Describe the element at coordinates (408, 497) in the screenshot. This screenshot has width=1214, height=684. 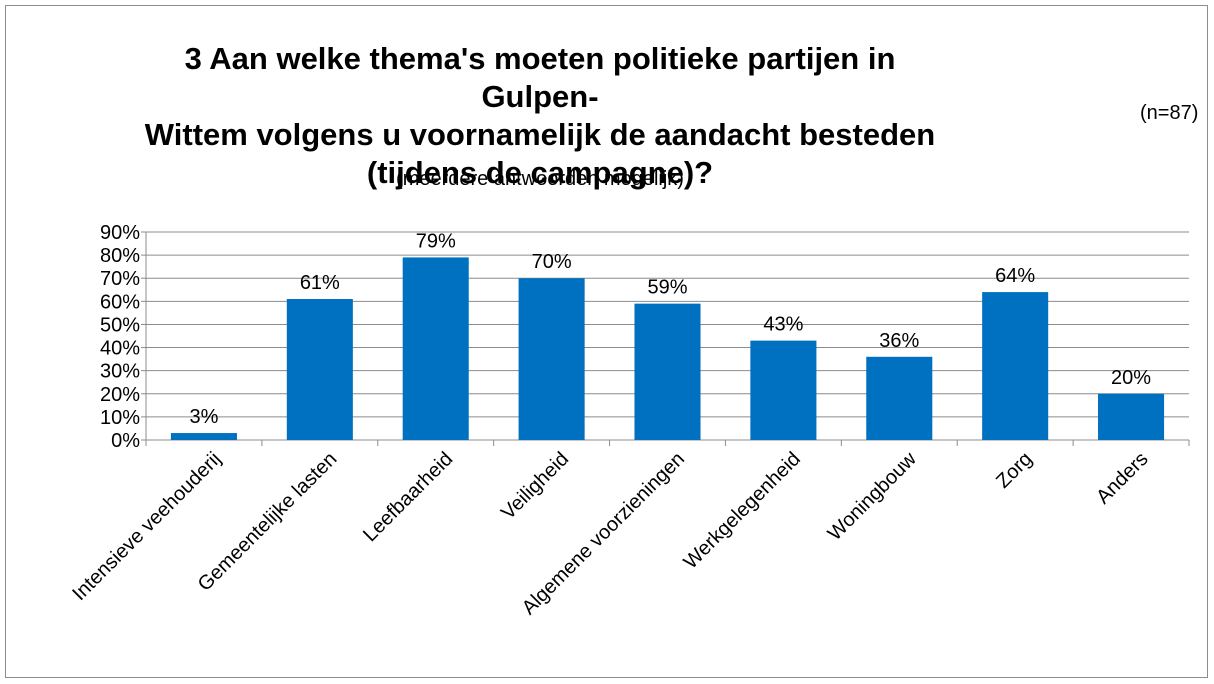
I see `category-label: Leefbaarheid` at that location.